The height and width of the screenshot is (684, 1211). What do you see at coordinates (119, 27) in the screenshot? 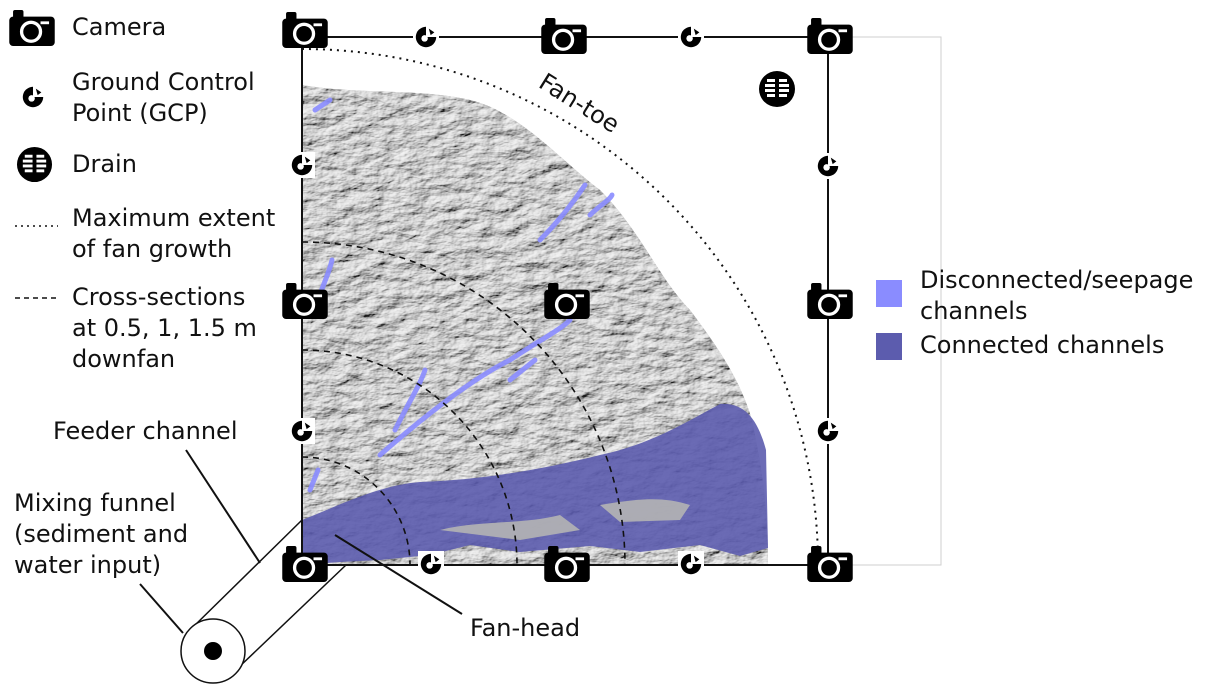
I see `legend-camera-label: Camera` at bounding box center [119, 27].